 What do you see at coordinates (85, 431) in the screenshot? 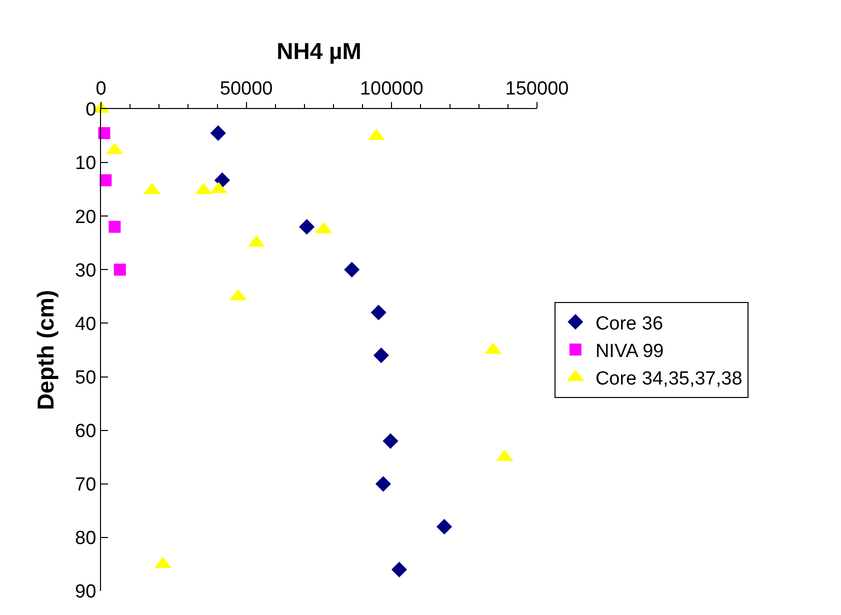
I see `y-tick-label: 60` at bounding box center [85, 431].